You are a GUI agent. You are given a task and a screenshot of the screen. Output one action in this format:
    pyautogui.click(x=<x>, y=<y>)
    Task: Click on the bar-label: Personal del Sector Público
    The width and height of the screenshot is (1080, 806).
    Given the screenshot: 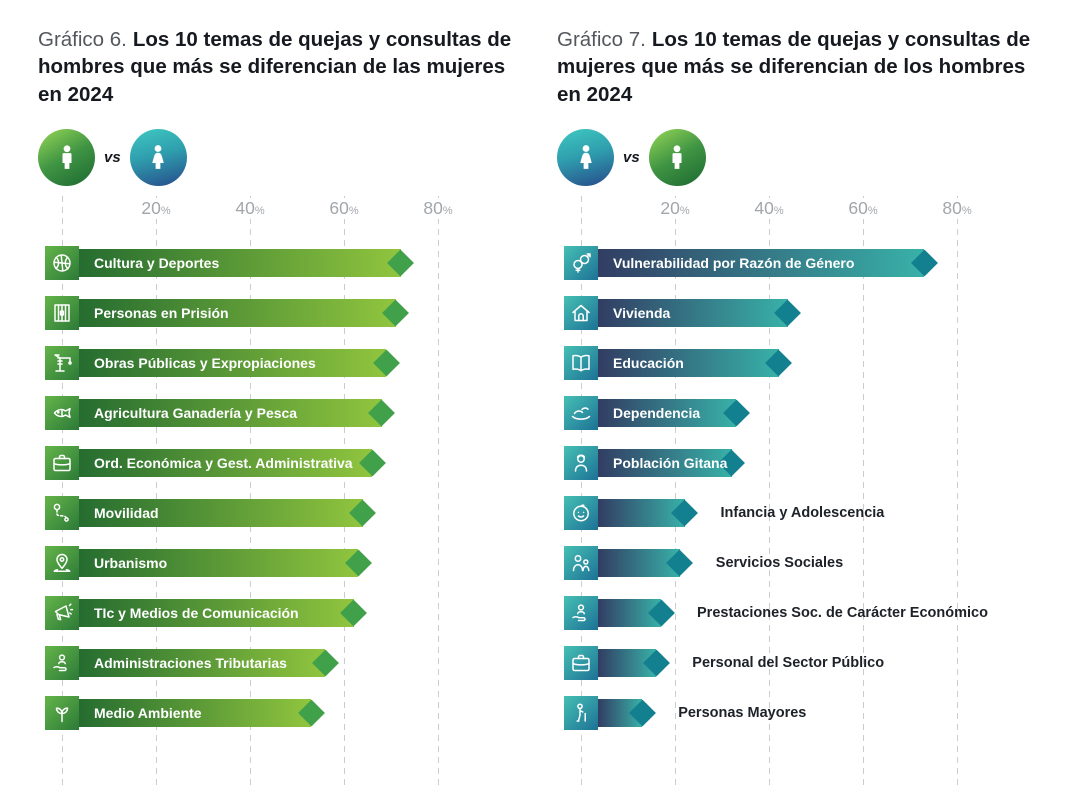 What is the action you would take?
    pyautogui.click(x=788, y=663)
    